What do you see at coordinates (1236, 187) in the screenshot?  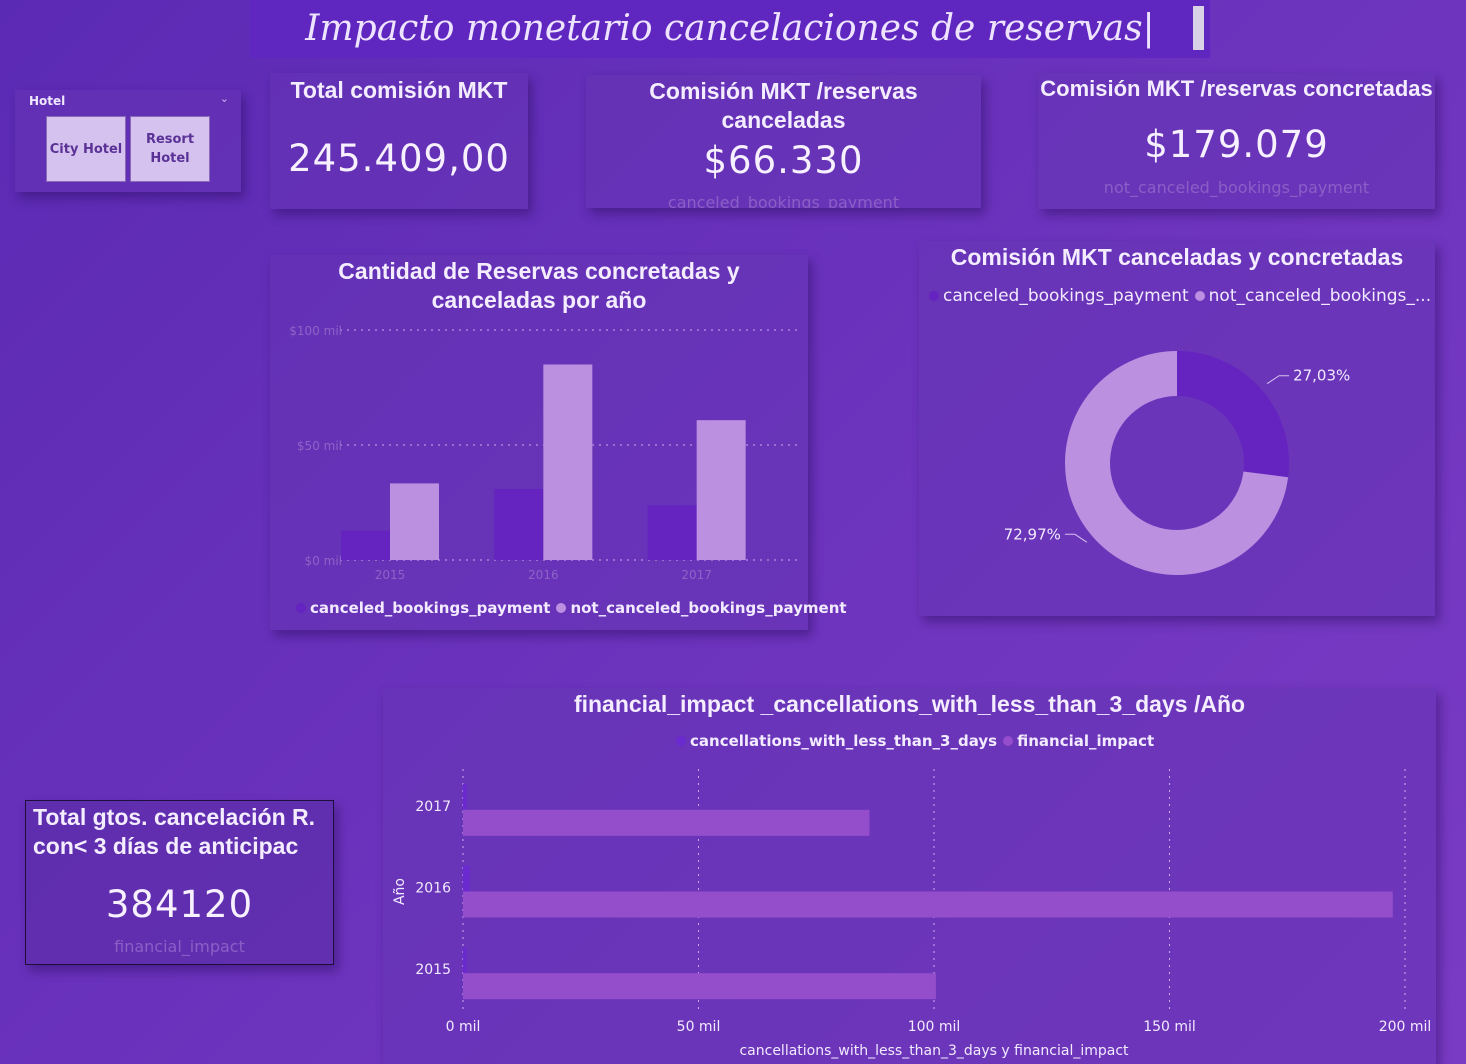 I see `kpi-not-canceled-sublabel: not_canceled_bookings_payment` at bounding box center [1236, 187].